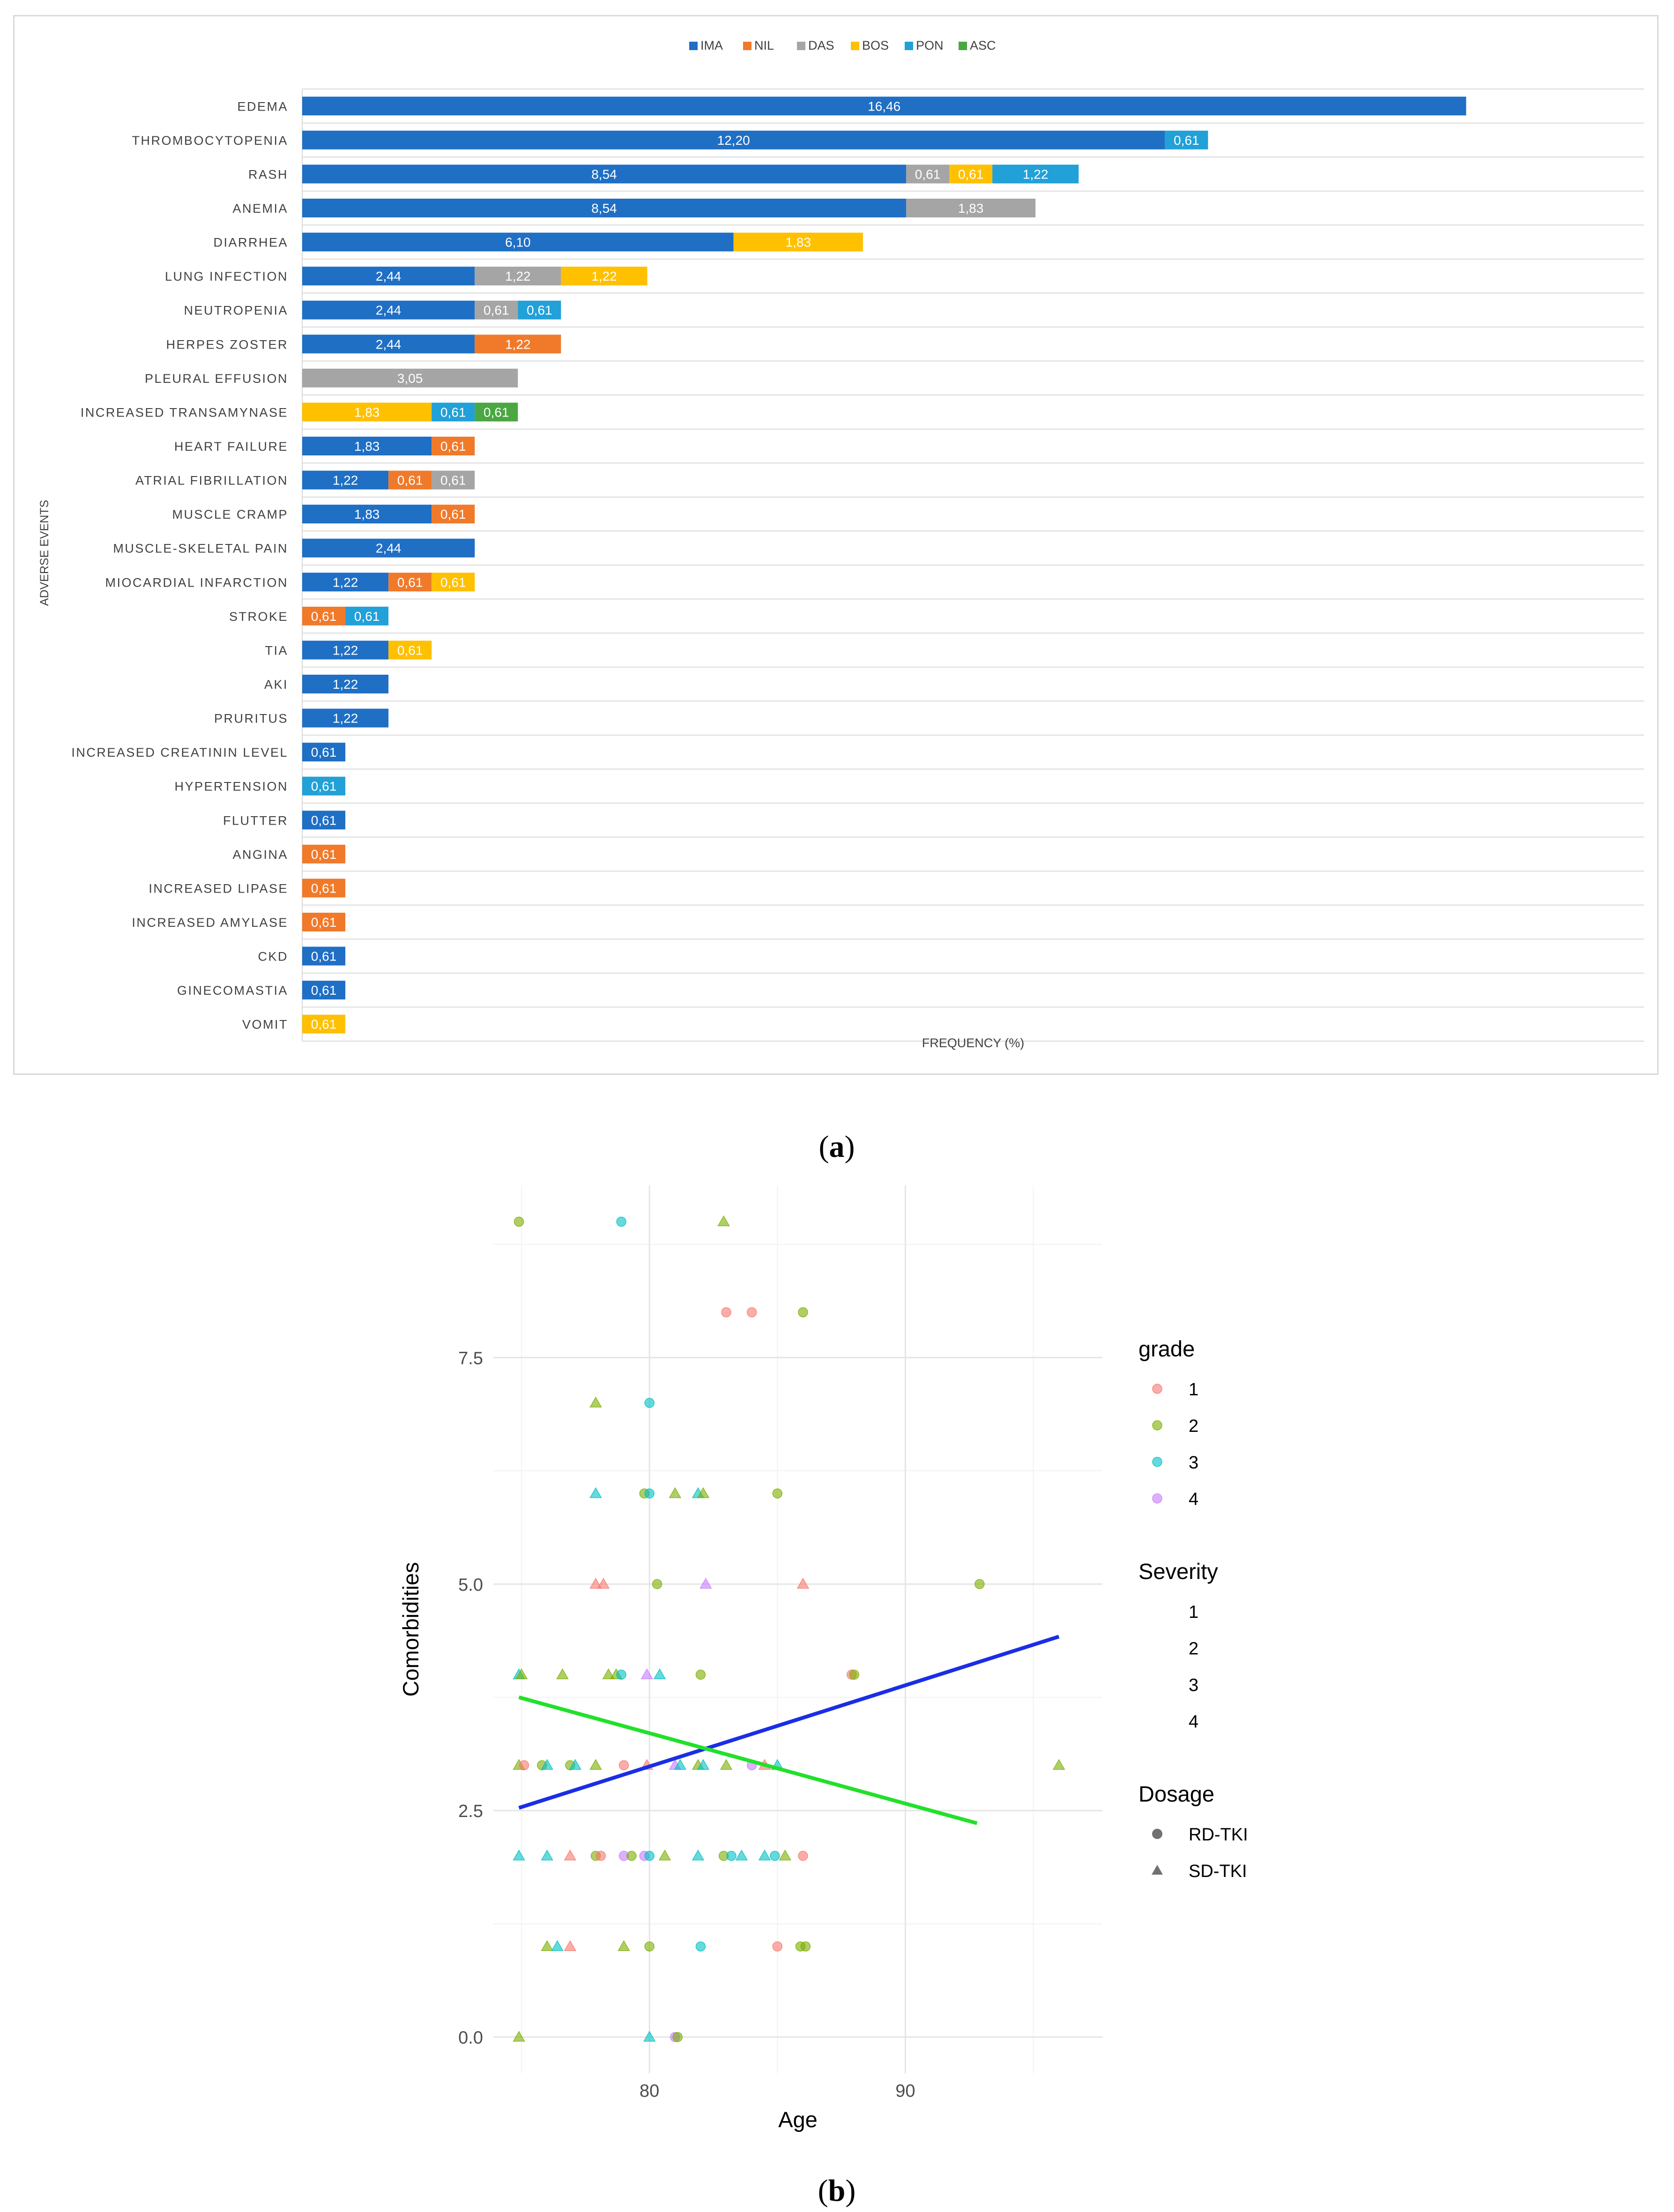 The height and width of the screenshot is (2212, 1674). Describe the element at coordinates (255, 820) in the screenshot. I see `category-label: FLUTTER` at that location.